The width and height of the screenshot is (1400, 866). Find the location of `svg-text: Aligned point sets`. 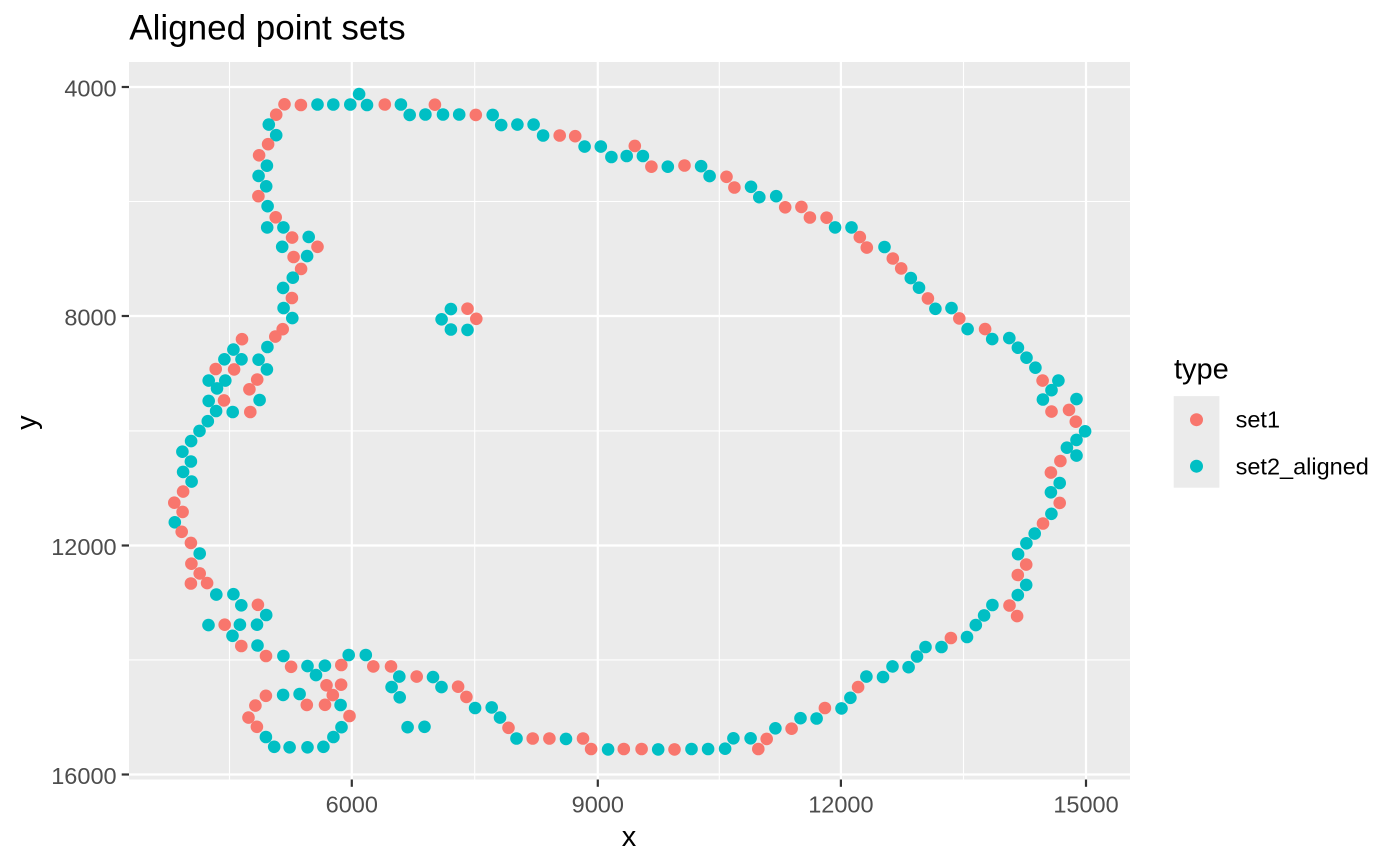

svg-text: Aligned point sets is located at coordinates (267, 27).